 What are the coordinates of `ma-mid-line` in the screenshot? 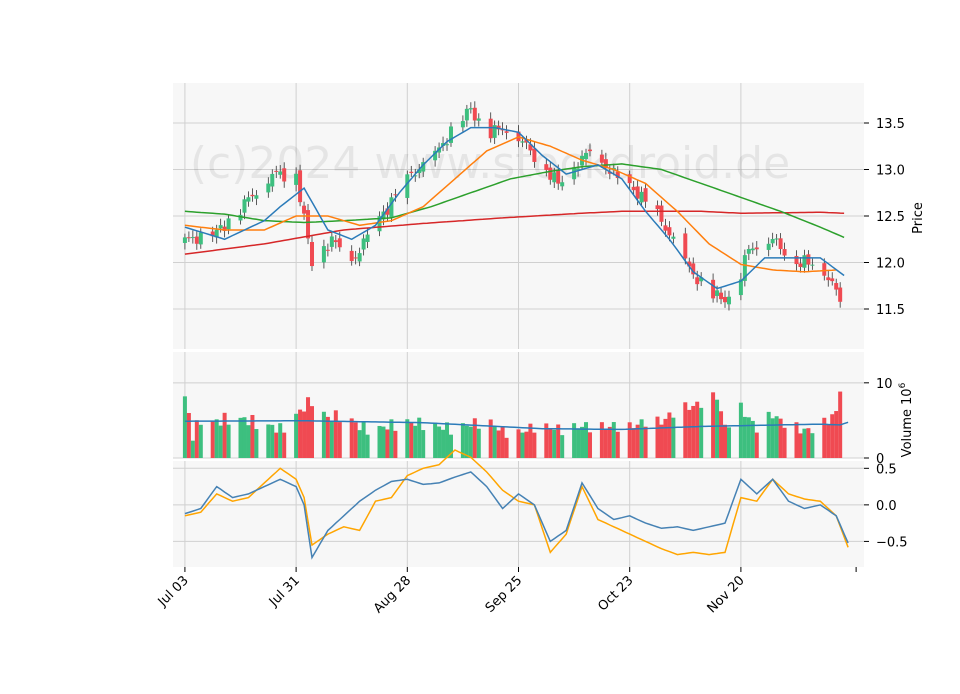 It's located at (510, 204).